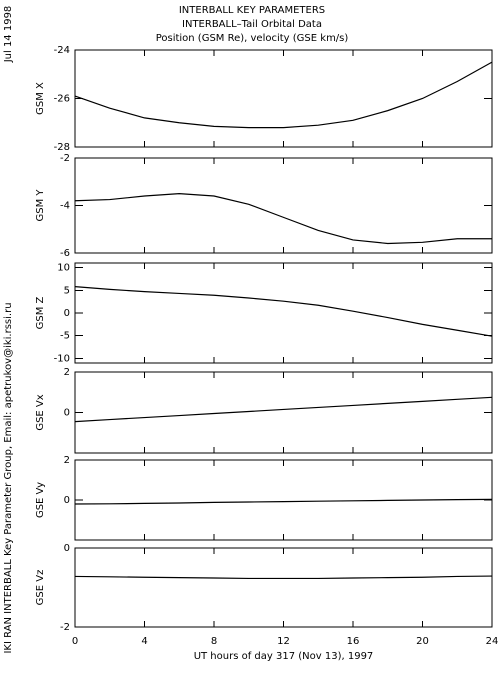 The width and height of the screenshot is (504, 684). I want to click on y-axis-label: GSM Z, so click(40, 312).